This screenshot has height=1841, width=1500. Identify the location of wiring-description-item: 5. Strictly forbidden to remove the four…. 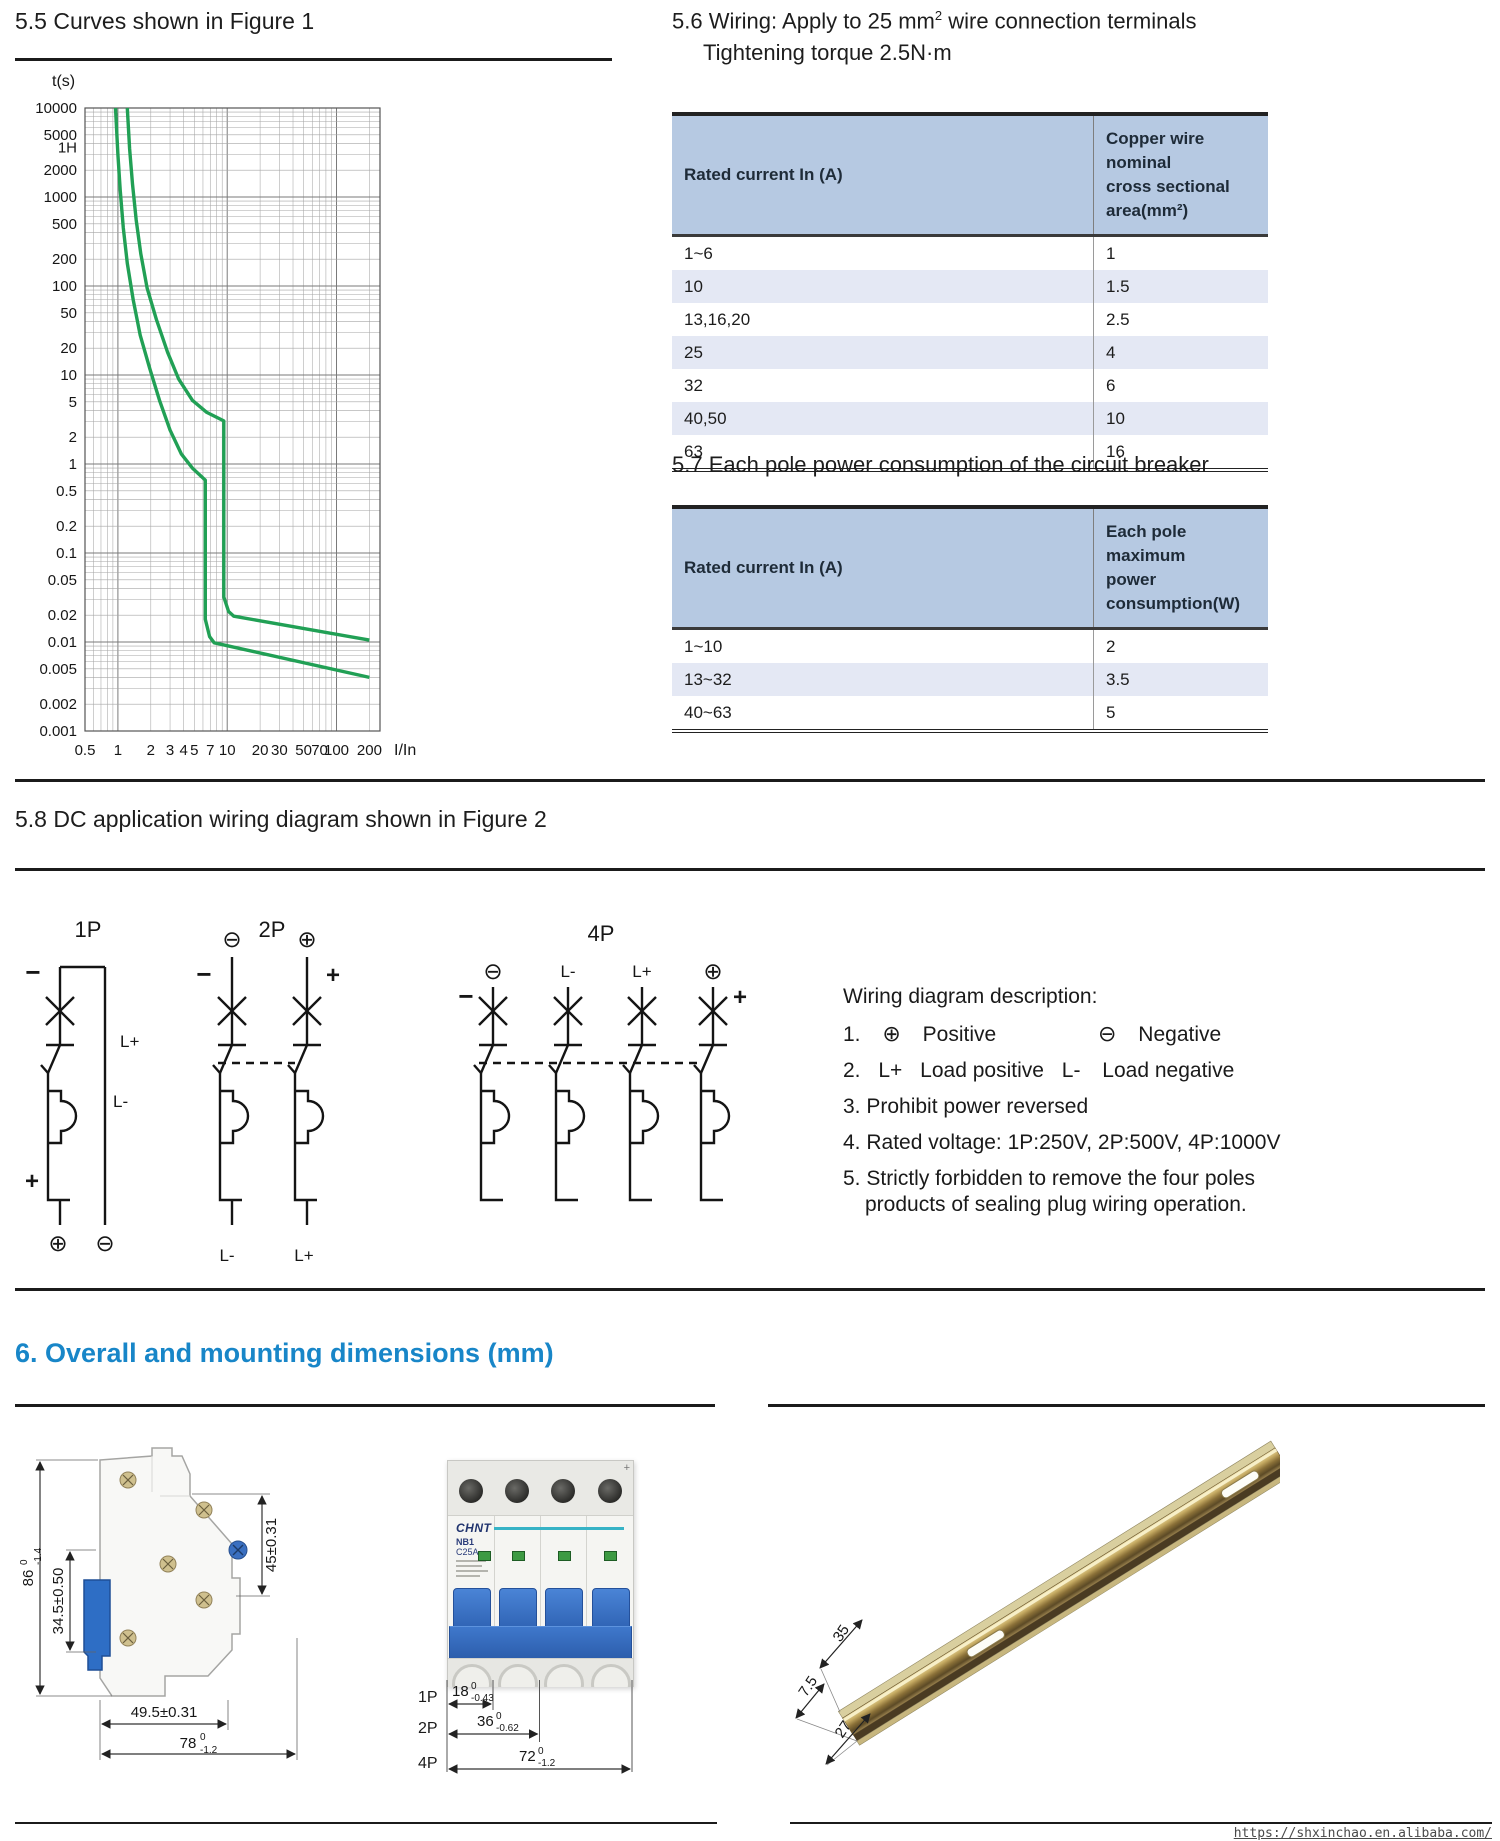
(1049, 1178).